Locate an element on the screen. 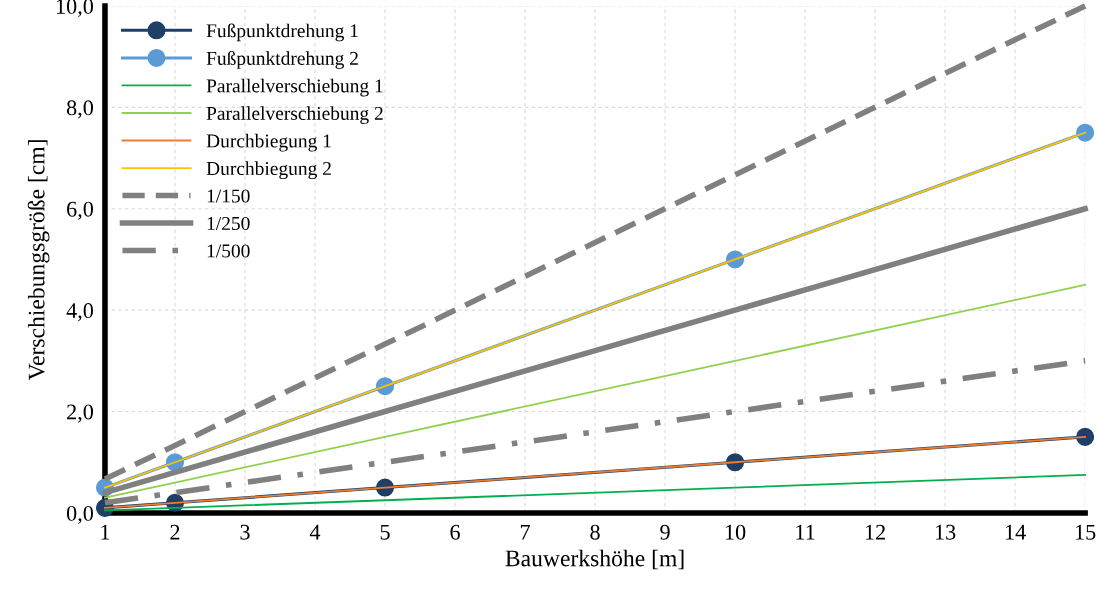 Image resolution: width=1105 pixels, height=593 pixels. x-tick-label: 2 is located at coordinates (175, 532).